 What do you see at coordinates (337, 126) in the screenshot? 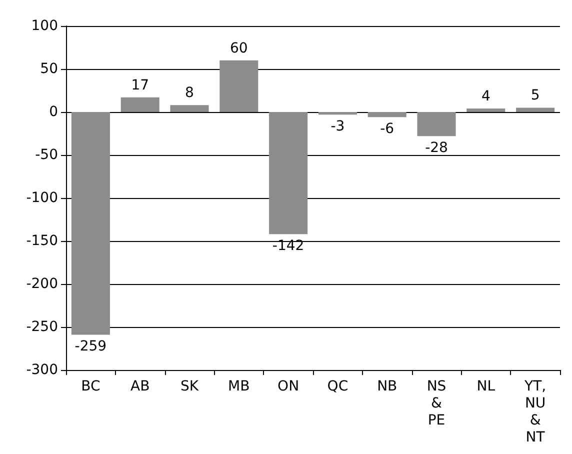
I see `data-label: -3` at bounding box center [337, 126].